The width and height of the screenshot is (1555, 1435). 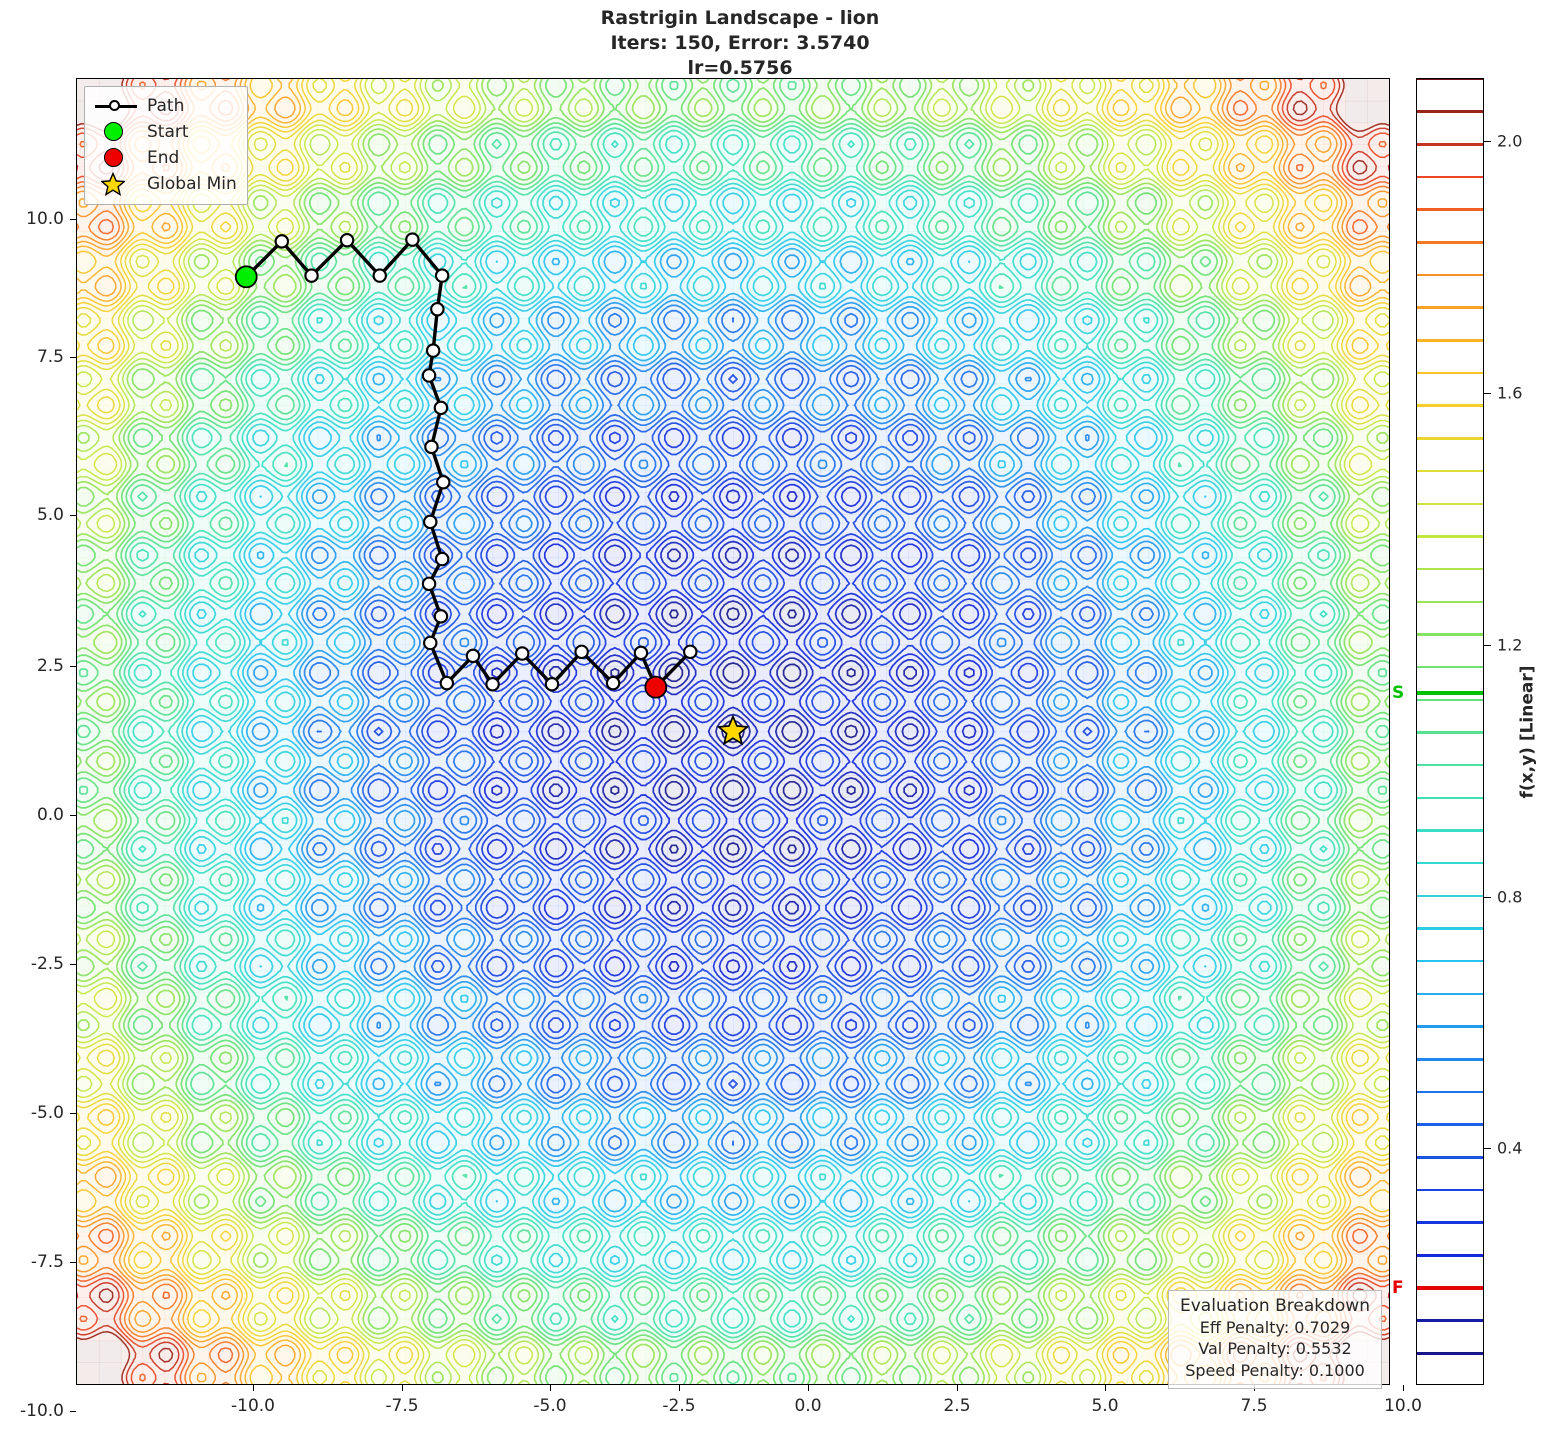 What do you see at coordinates (1450, 1288) in the screenshot?
I see `colorbar-marker-line-f` at bounding box center [1450, 1288].